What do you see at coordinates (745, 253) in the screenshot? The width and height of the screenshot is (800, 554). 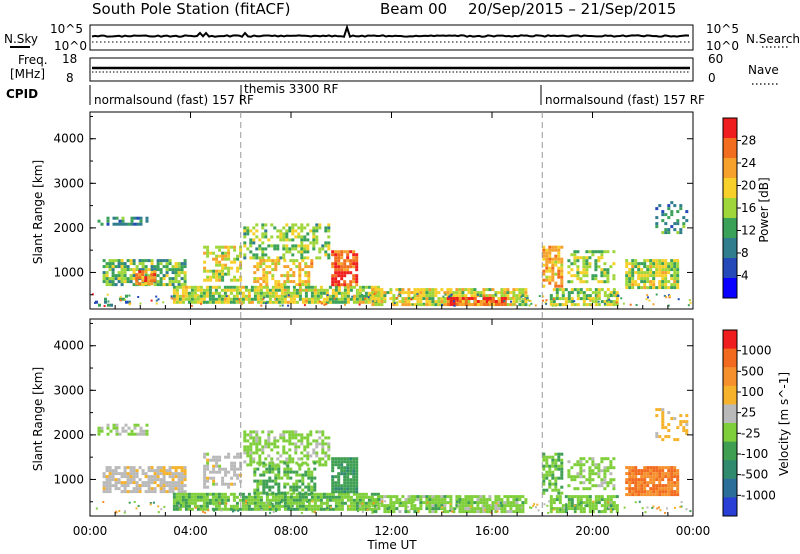 I see `colorbar-tick-label: 8` at bounding box center [745, 253].